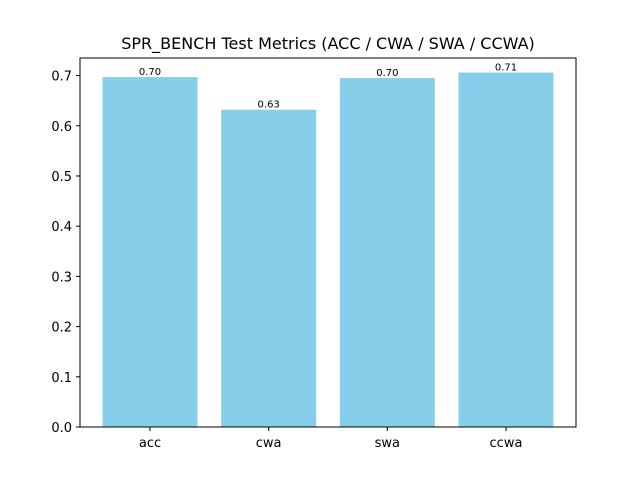 The width and height of the screenshot is (640, 480). Describe the element at coordinates (269, 105) in the screenshot. I see `data-label-cwa: 0.63` at that location.